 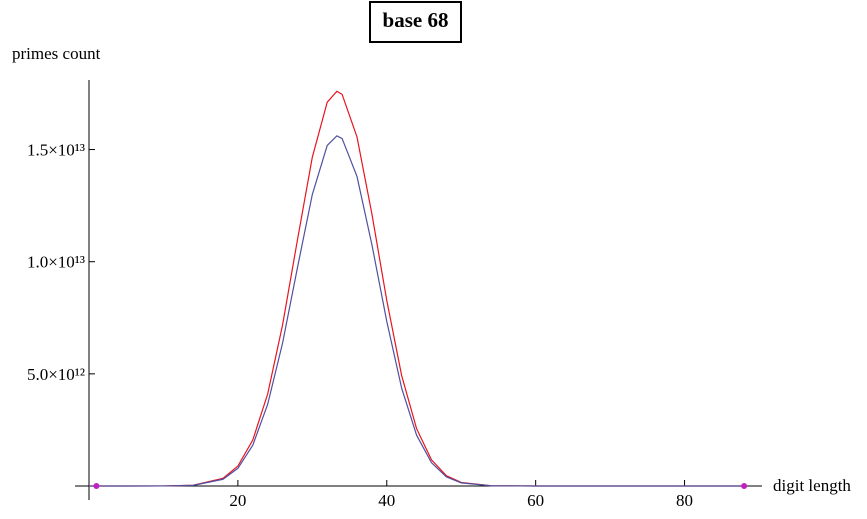 What do you see at coordinates (56, 262) in the screenshot?
I see `y-tick-label: 1.0×10¹³` at bounding box center [56, 262].